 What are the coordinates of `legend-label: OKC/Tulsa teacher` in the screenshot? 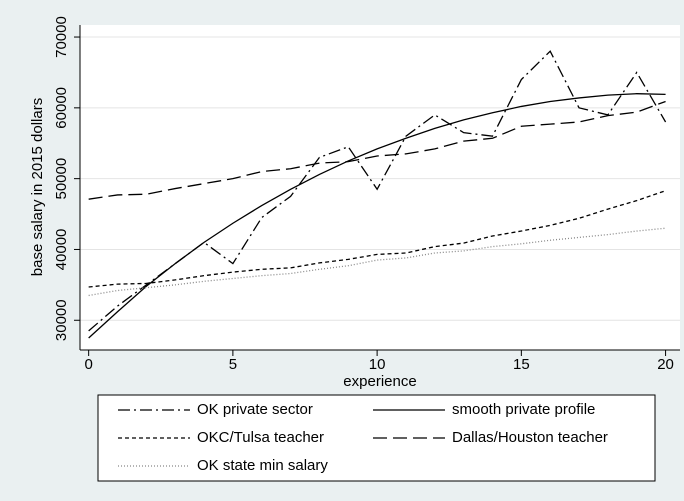 It's located at (260, 437).